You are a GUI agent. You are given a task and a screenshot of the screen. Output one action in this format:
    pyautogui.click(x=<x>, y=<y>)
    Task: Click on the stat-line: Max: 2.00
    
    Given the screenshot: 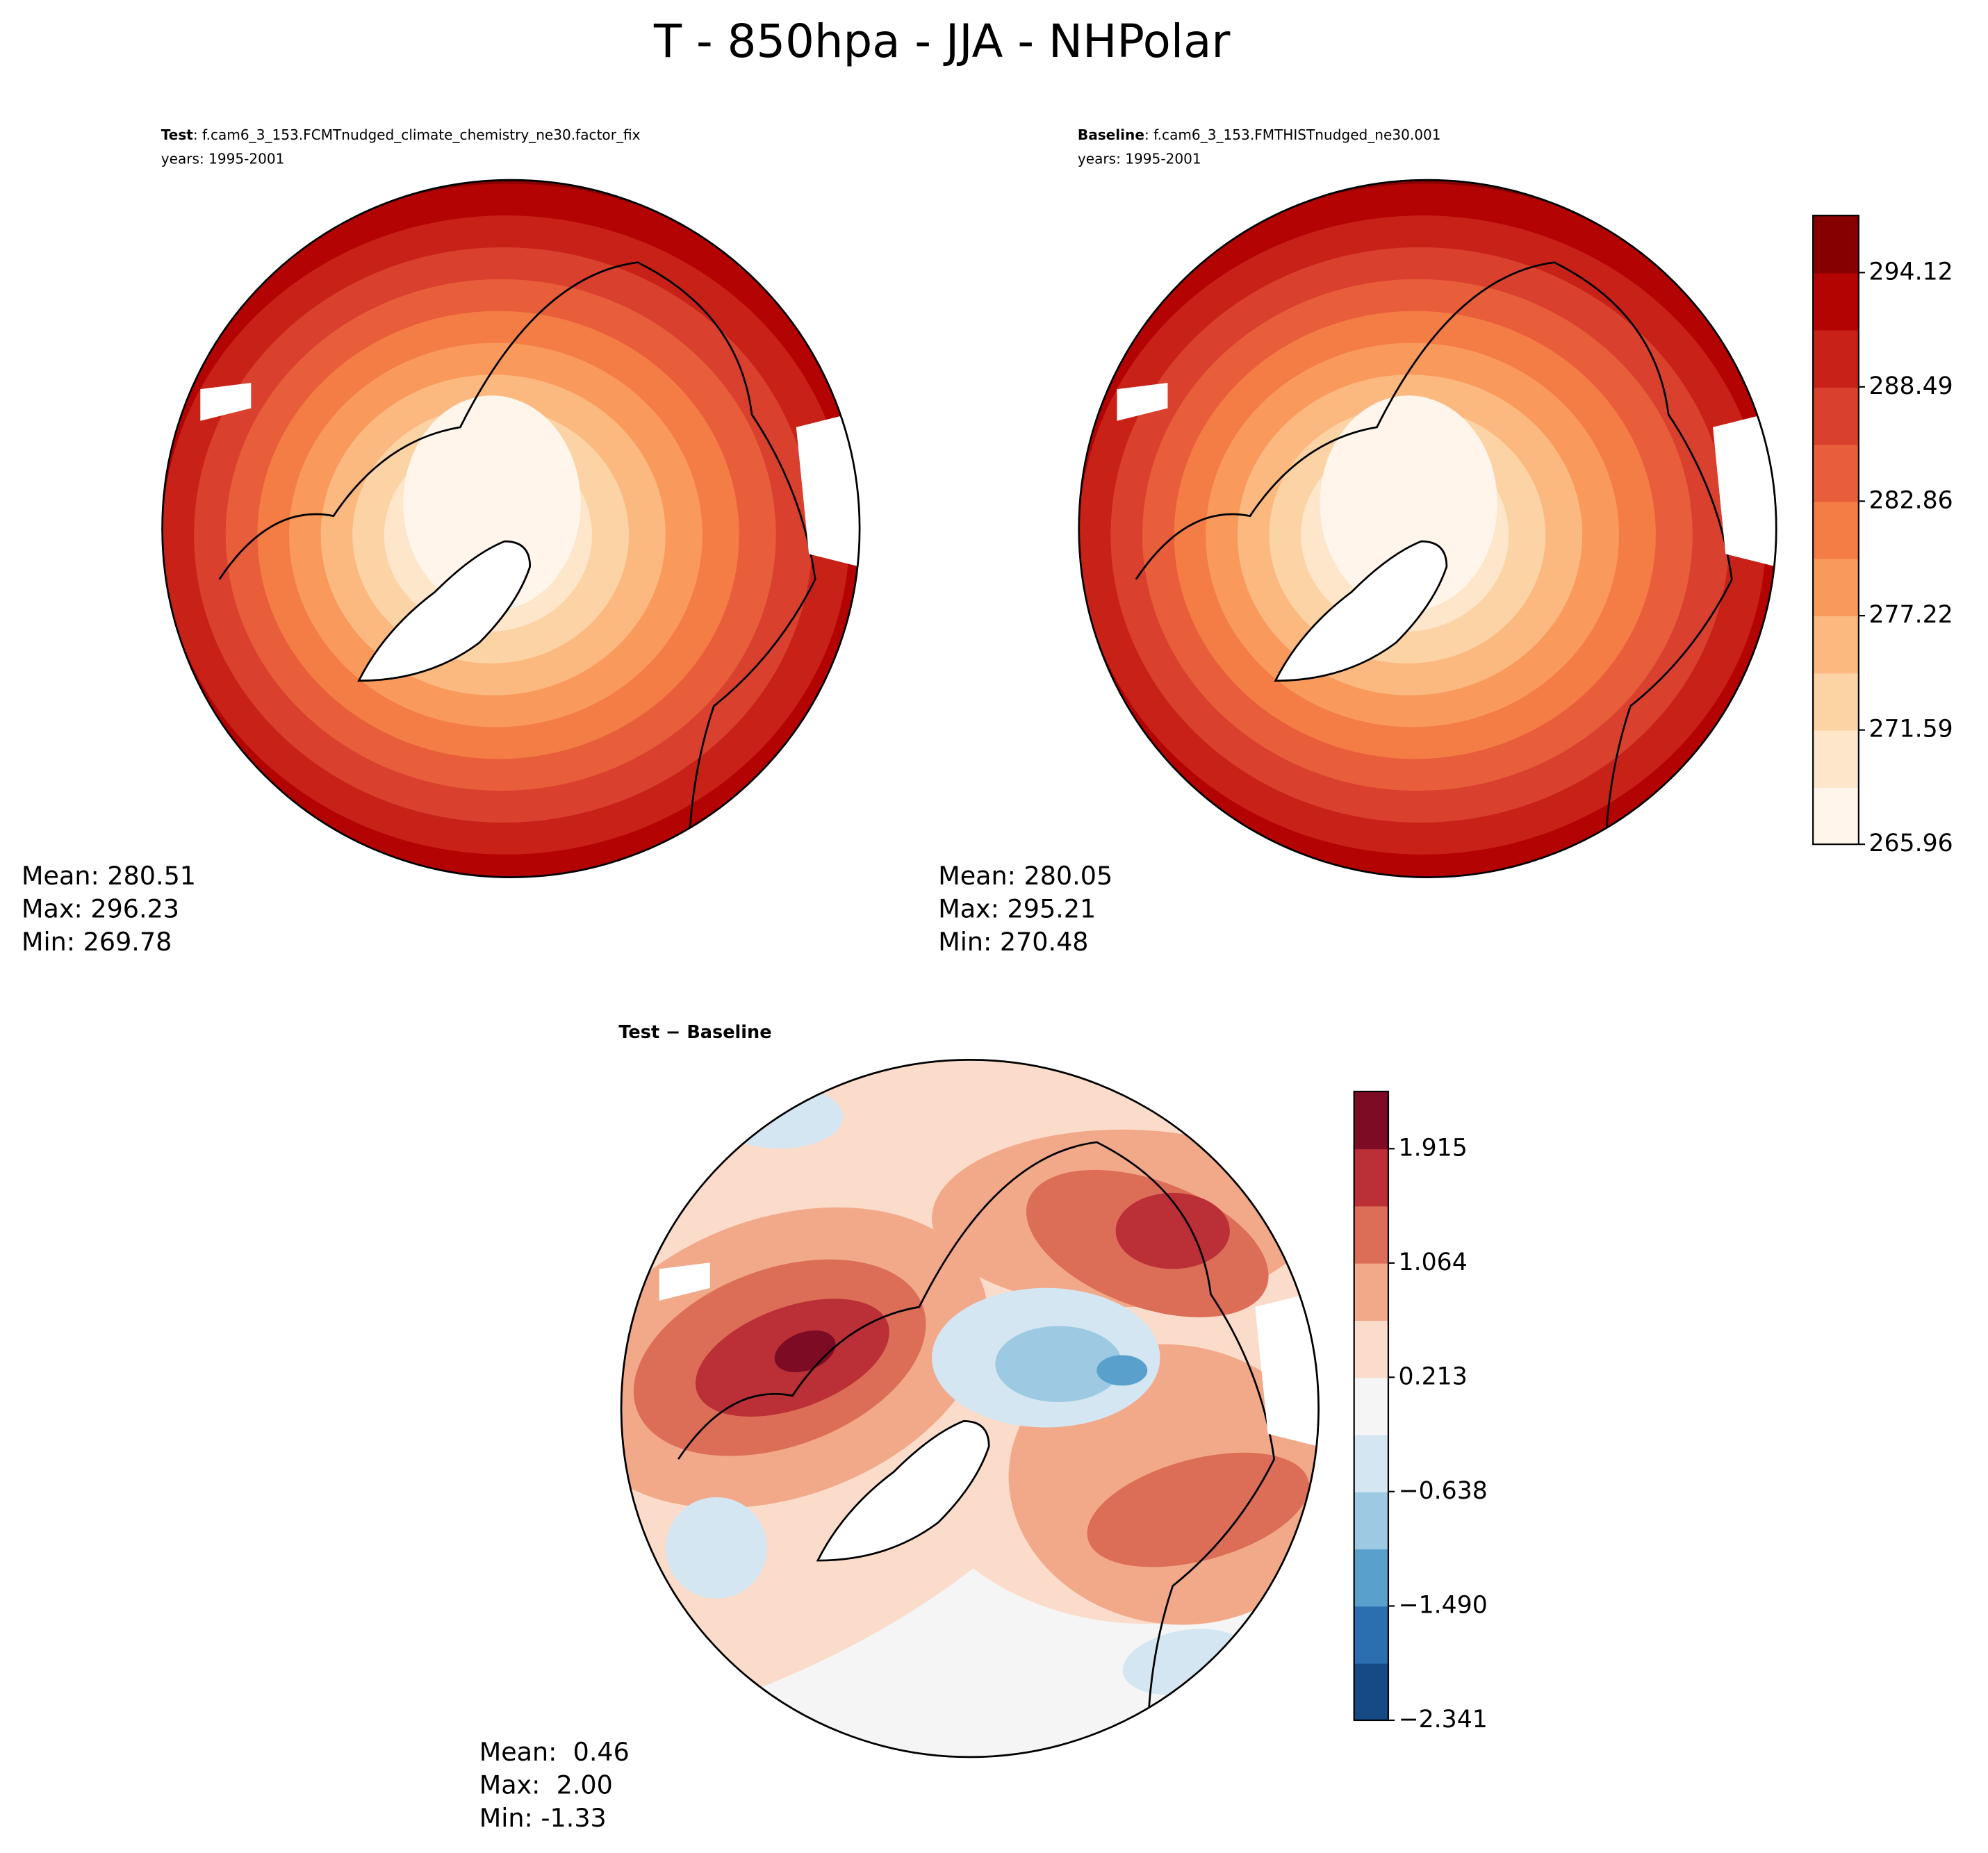 What is the action you would take?
    pyautogui.click(x=546, y=1785)
    